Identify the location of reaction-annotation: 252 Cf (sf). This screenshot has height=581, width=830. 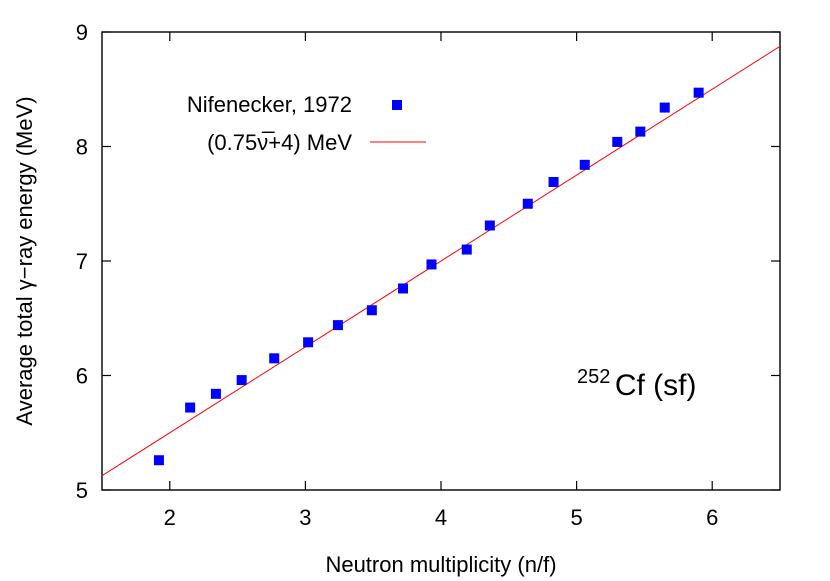
(636, 384).